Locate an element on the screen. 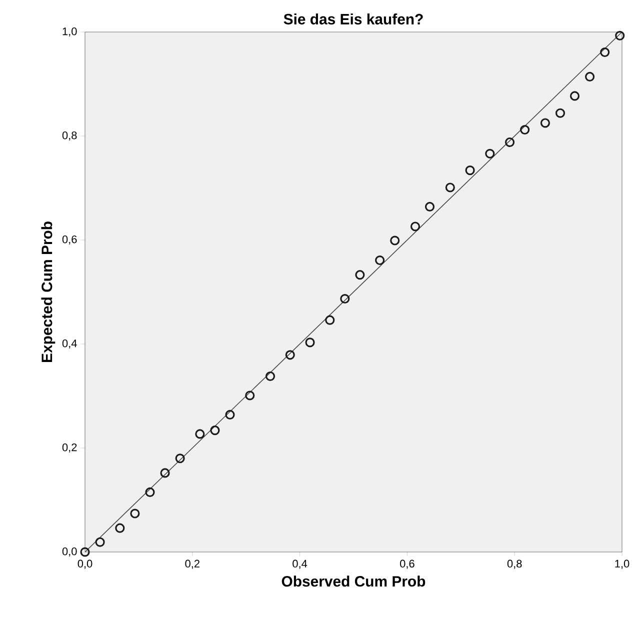  chart-title: Sie das Eis kaufen? is located at coordinates (353, 19).